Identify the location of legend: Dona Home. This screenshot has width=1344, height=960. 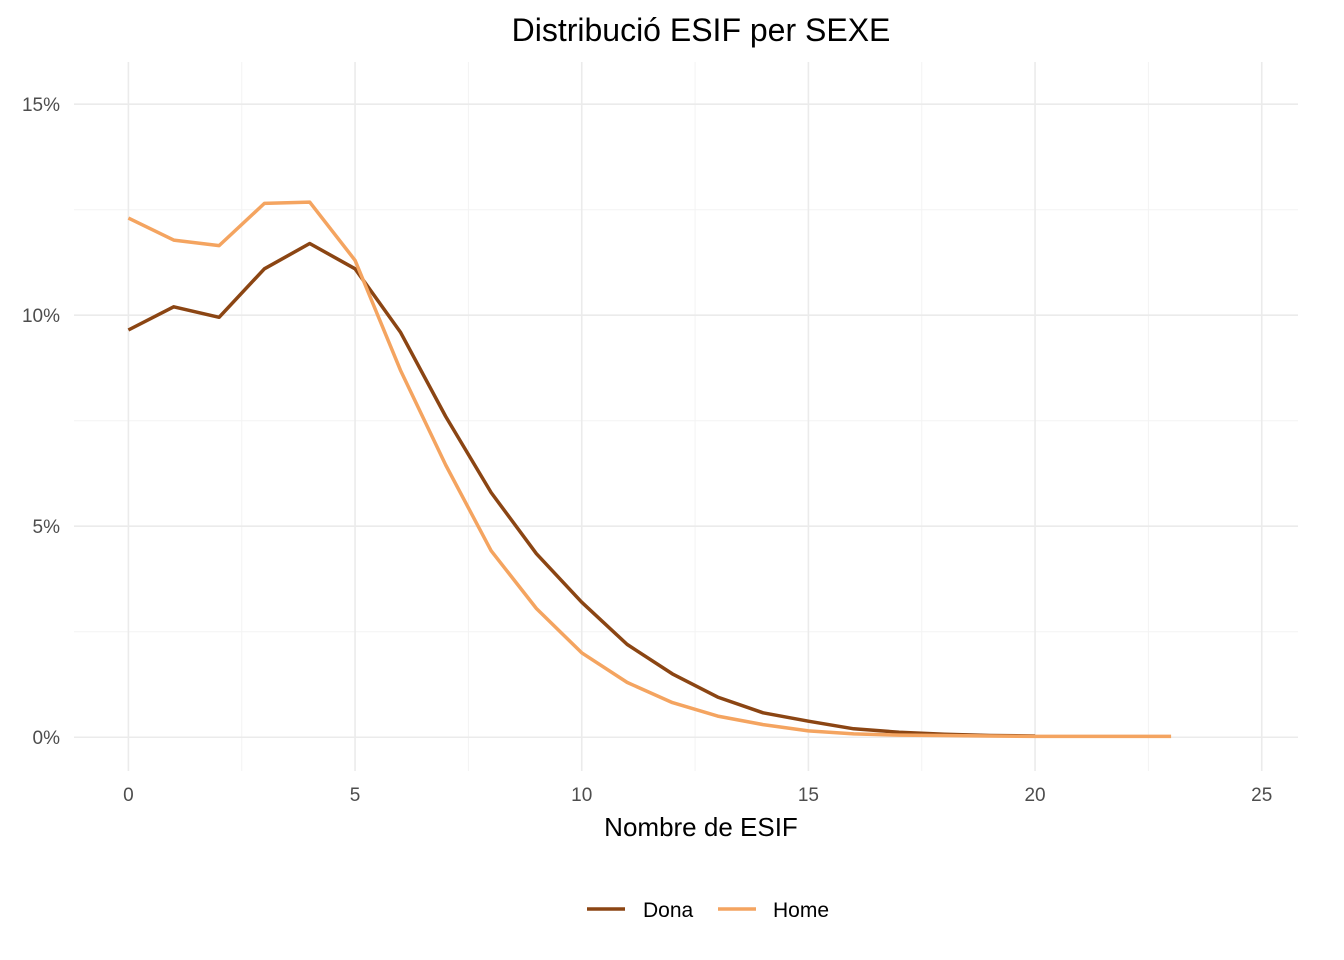
(708, 910).